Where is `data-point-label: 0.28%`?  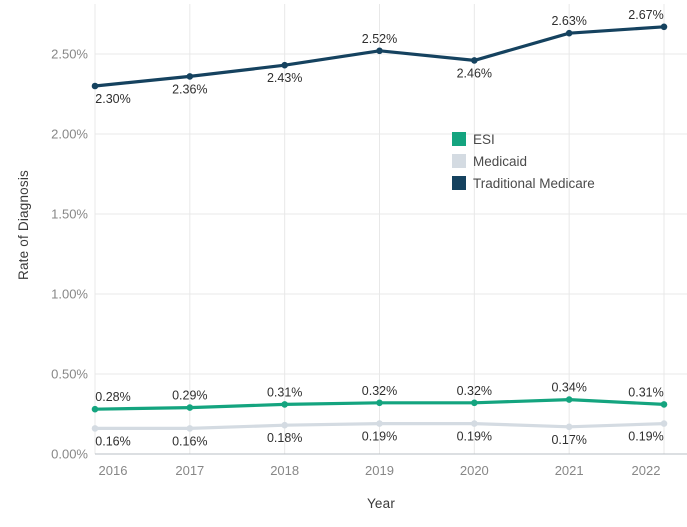
data-point-label: 0.28% is located at coordinates (112, 397).